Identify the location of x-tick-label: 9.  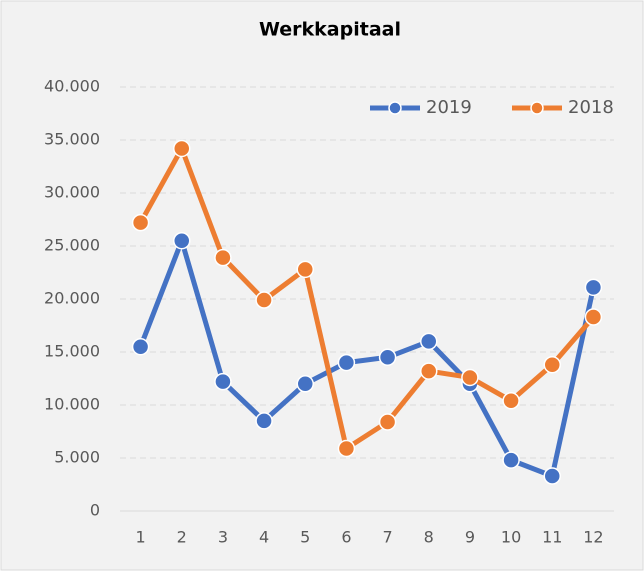
(470, 537).